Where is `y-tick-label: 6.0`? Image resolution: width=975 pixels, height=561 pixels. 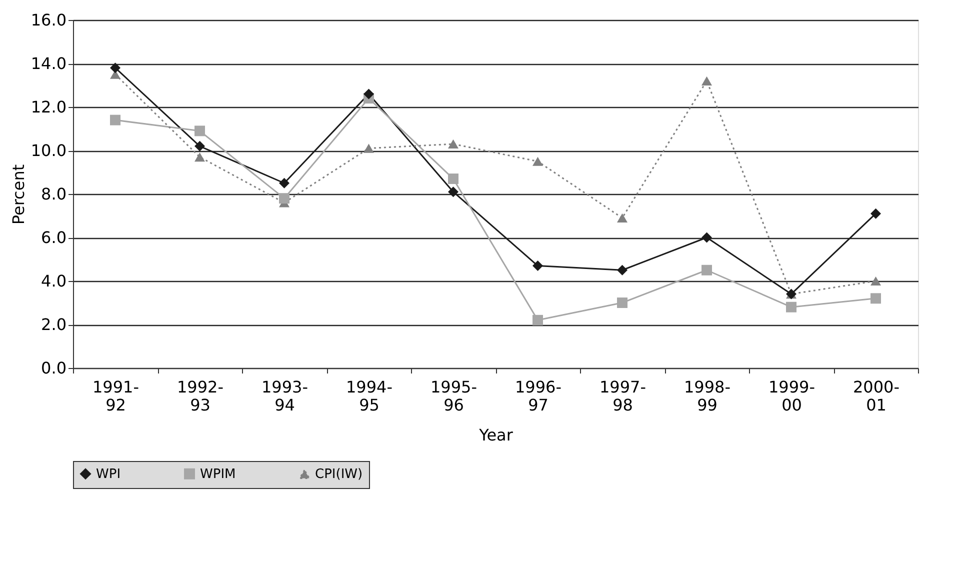
y-tick-label: 6.0 is located at coordinates (53, 237).